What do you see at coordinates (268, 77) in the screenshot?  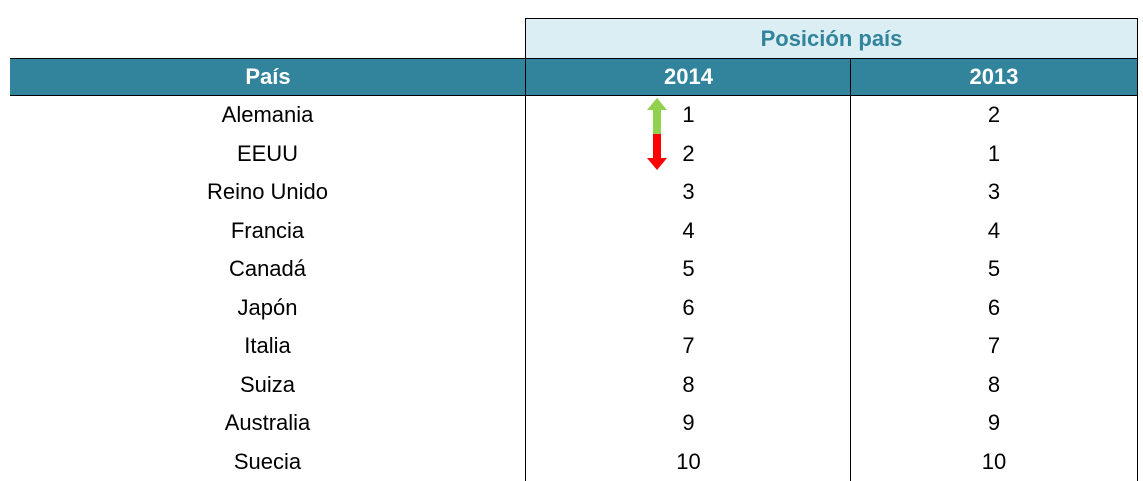 I see `column-header: País` at bounding box center [268, 77].